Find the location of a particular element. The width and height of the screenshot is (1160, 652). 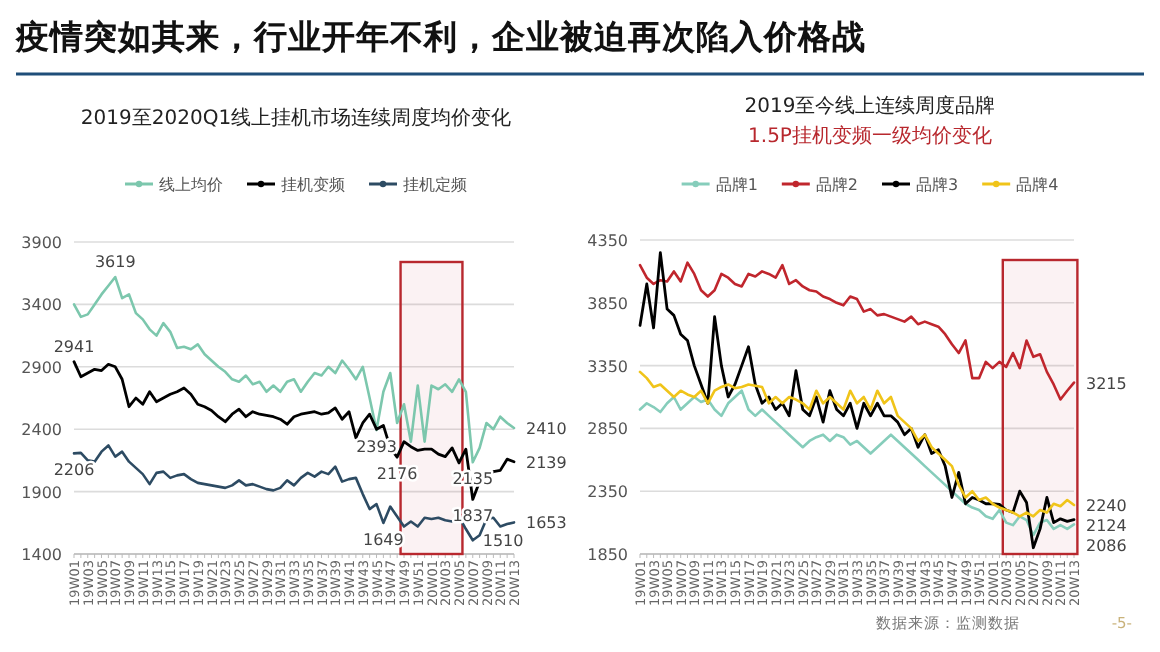

data-label: 1653 is located at coordinates (546, 523).